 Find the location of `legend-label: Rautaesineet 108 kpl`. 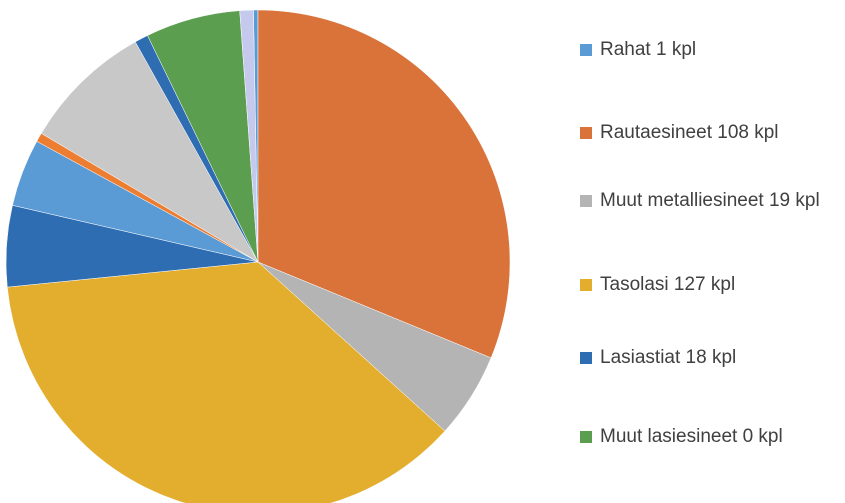

legend-label: Rautaesineet 108 kpl is located at coordinates (689, 132).